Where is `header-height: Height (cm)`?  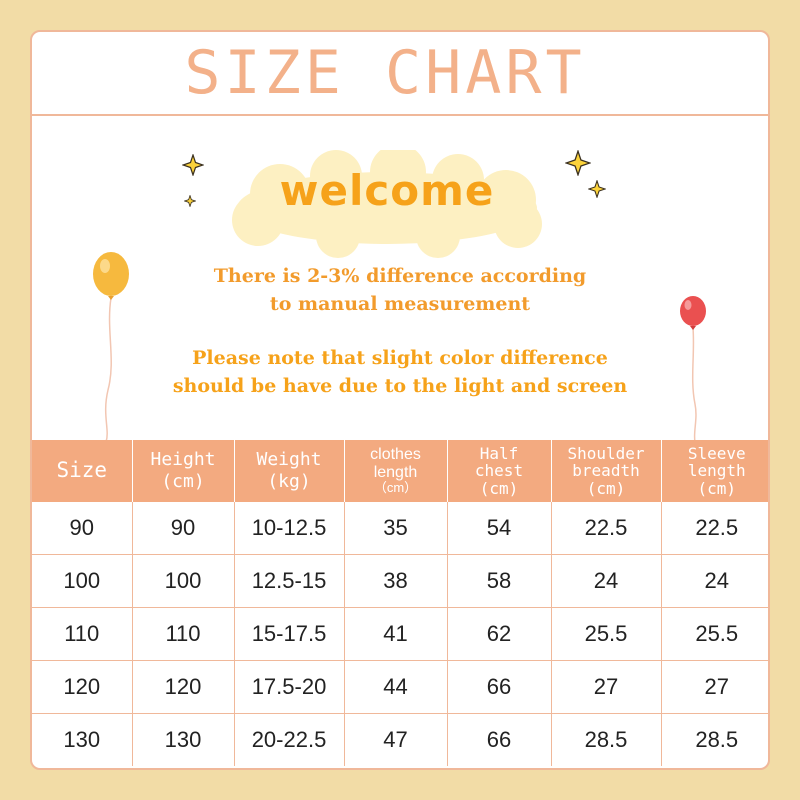
header-height: Height (cm) is located at coordinates (182, 471).